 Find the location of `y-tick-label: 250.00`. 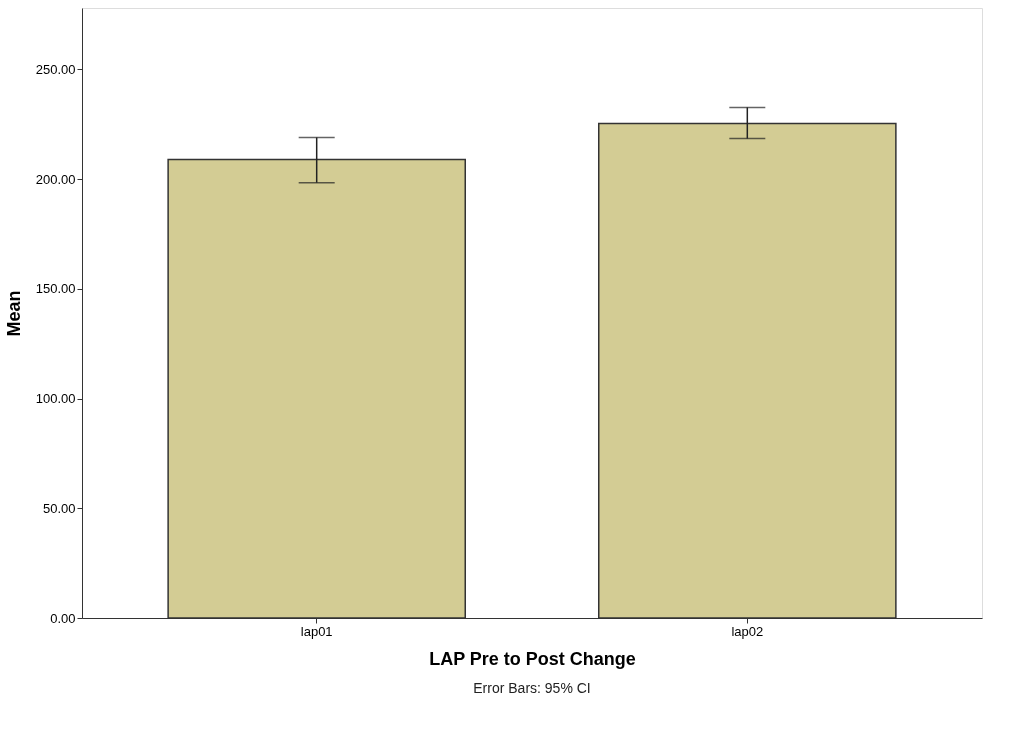

y-tick-label: 250.00 is located at coordinates (55, 69).